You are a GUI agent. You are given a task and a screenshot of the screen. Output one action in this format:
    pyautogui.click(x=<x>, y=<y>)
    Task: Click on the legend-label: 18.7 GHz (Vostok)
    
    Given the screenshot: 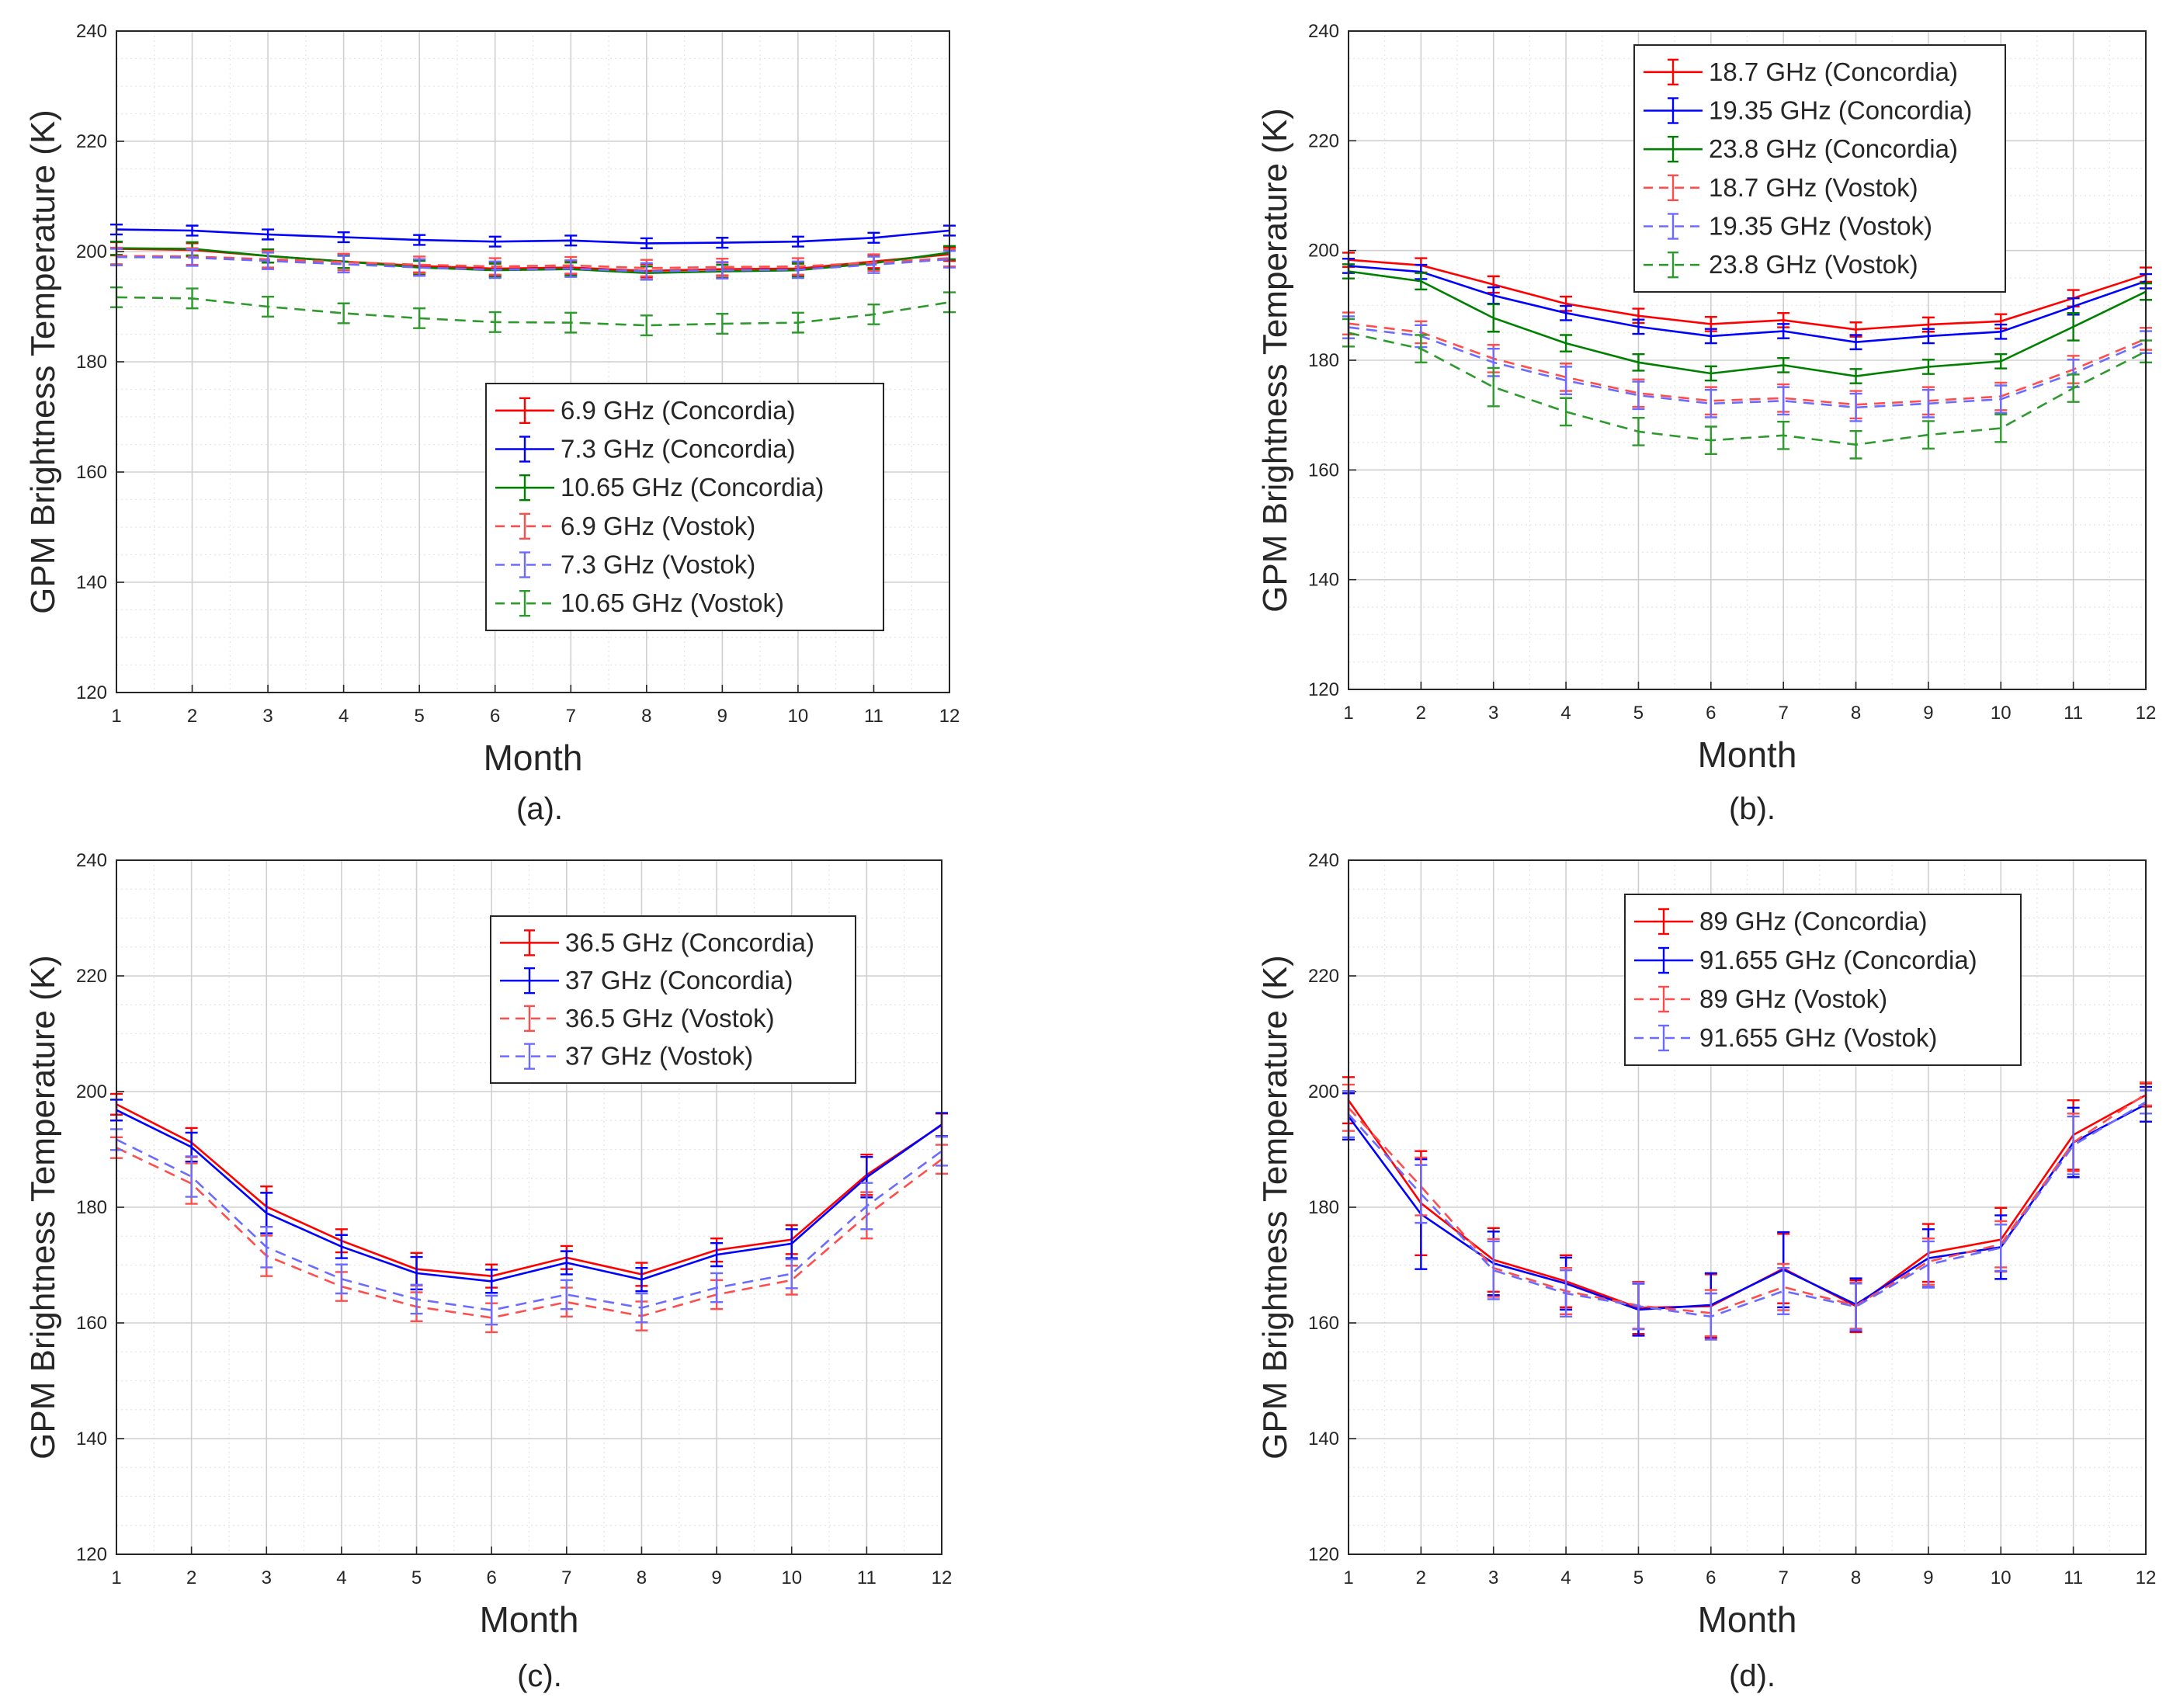 What is the action you would take?
    pyautogui.click(x=1813, y=187)
    